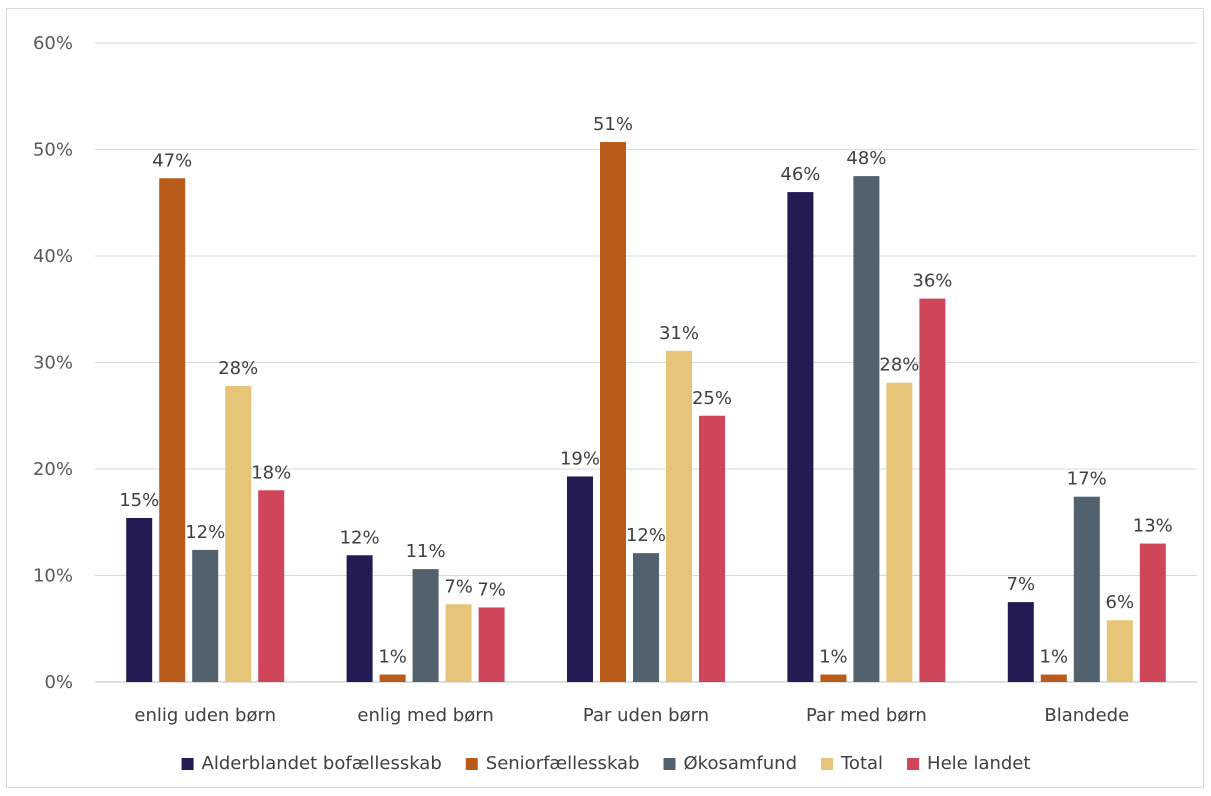 This screenshot has width=1211, height=796. I want to click on data-label: 15%, so click(139, 500).